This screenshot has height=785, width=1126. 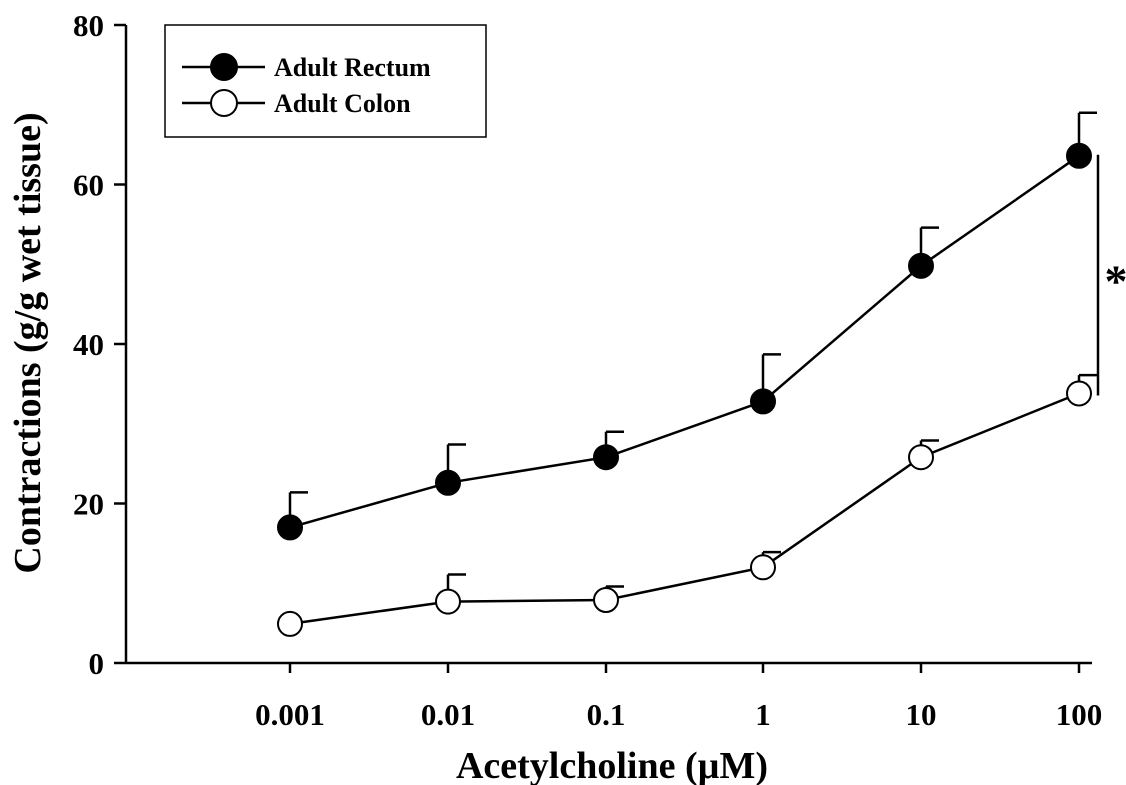 What do you see at coordinates (290, 714) in the screenshot?
I see `x-tick-label-0: 0.001` at bounding box center [290, 714].